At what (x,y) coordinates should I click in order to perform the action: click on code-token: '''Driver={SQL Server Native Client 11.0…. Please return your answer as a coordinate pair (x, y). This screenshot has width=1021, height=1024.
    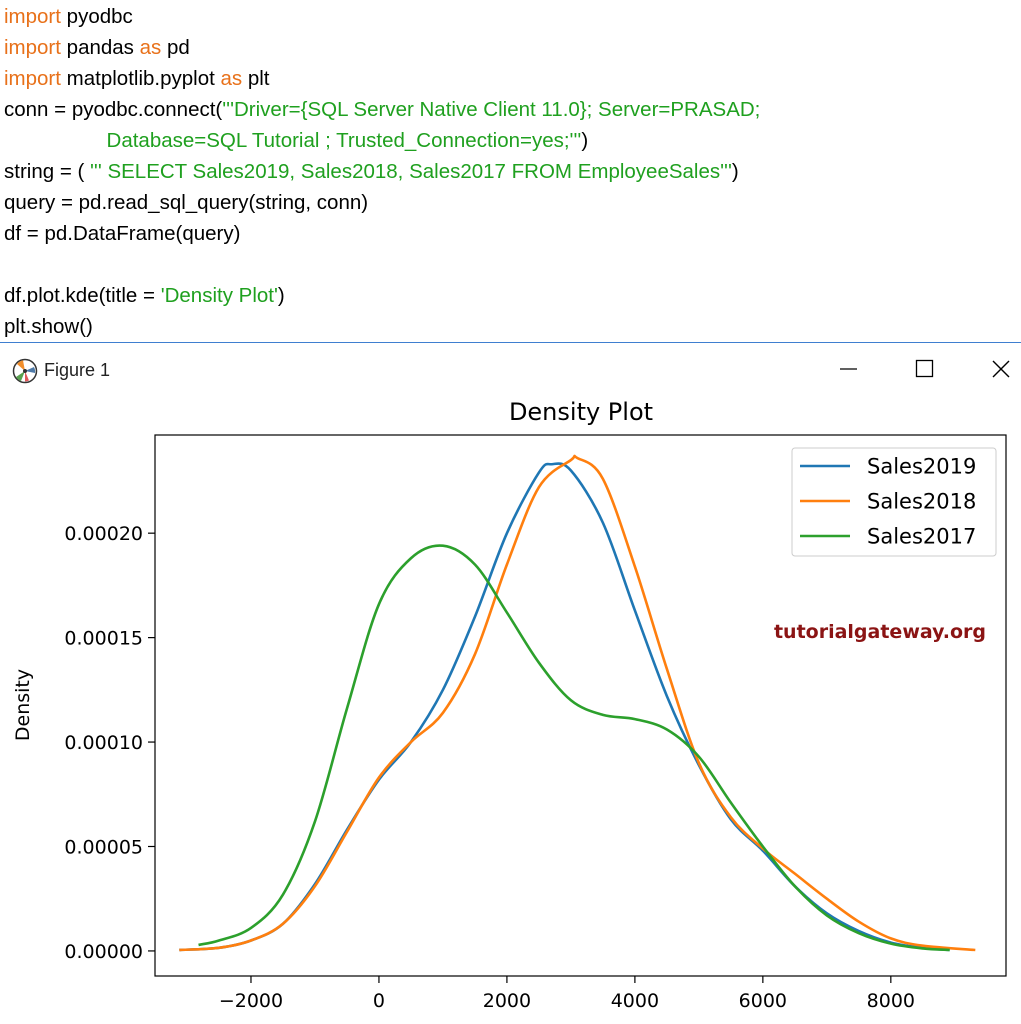
    Looking at the image, I should click on (491, 109).